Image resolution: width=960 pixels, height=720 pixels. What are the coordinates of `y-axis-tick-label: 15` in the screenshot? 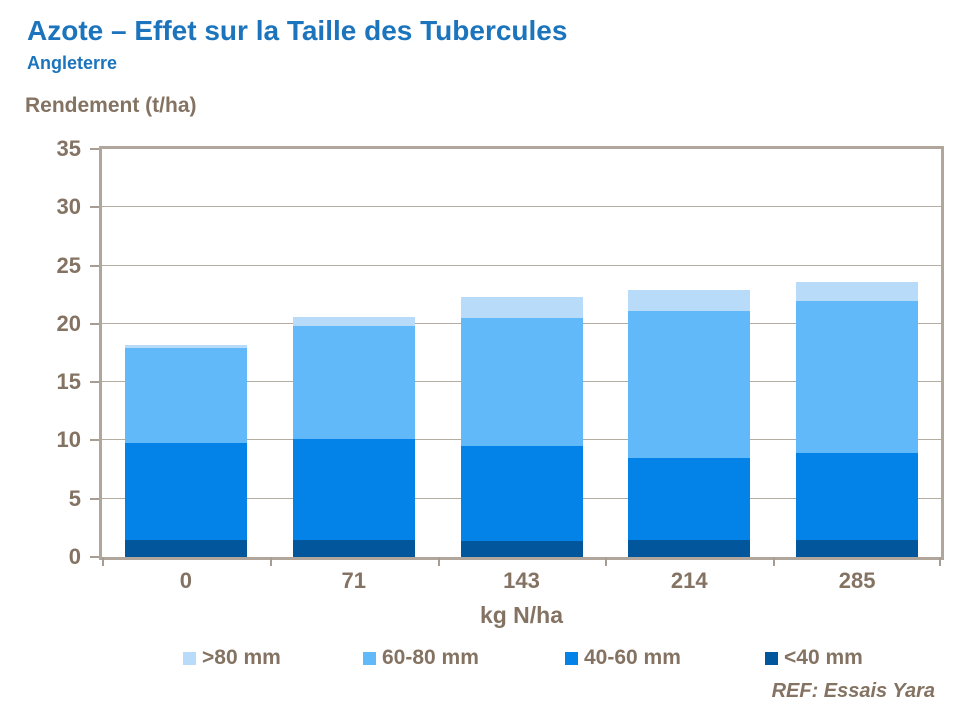 It's located at (68, 382).